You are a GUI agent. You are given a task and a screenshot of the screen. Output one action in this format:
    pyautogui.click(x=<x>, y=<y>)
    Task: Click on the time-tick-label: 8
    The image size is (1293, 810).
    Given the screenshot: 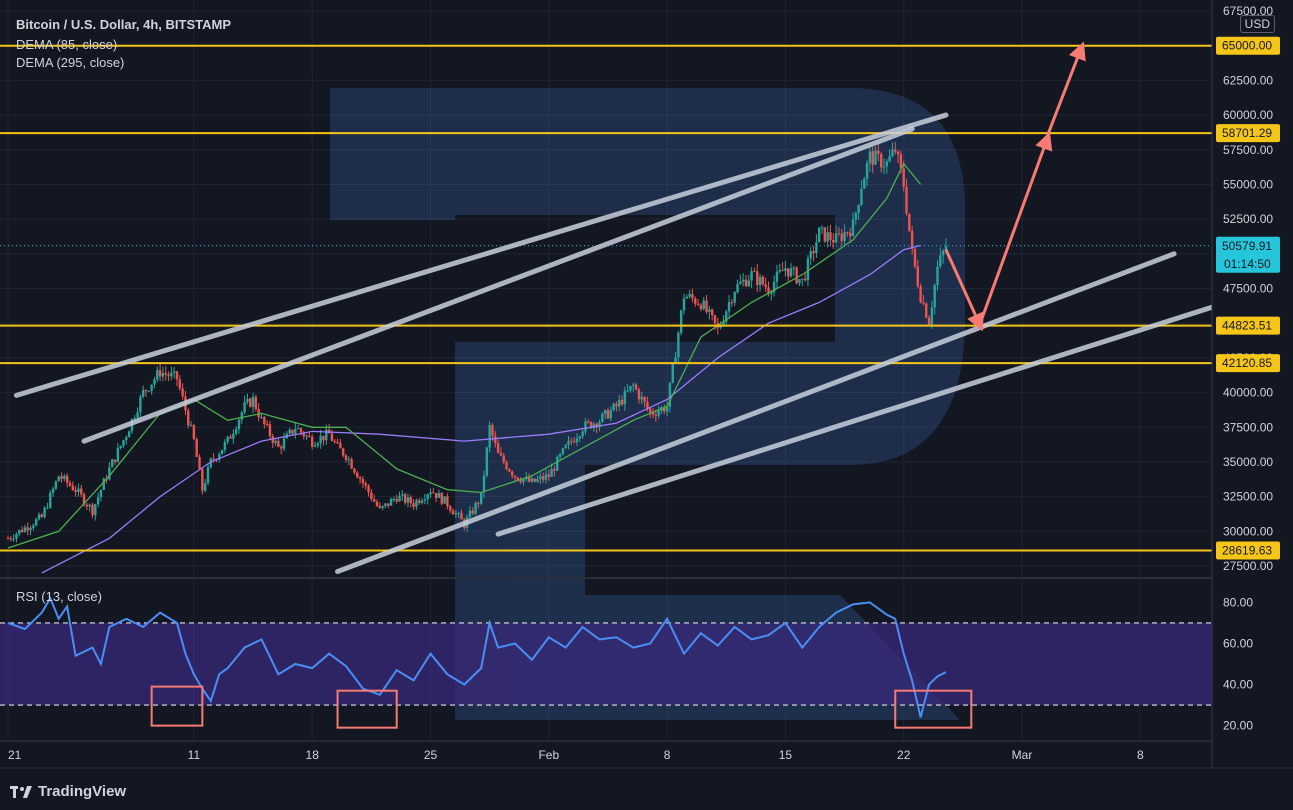 What is the action you would take?
    pyautogui.click(x=1140, y=755)
    